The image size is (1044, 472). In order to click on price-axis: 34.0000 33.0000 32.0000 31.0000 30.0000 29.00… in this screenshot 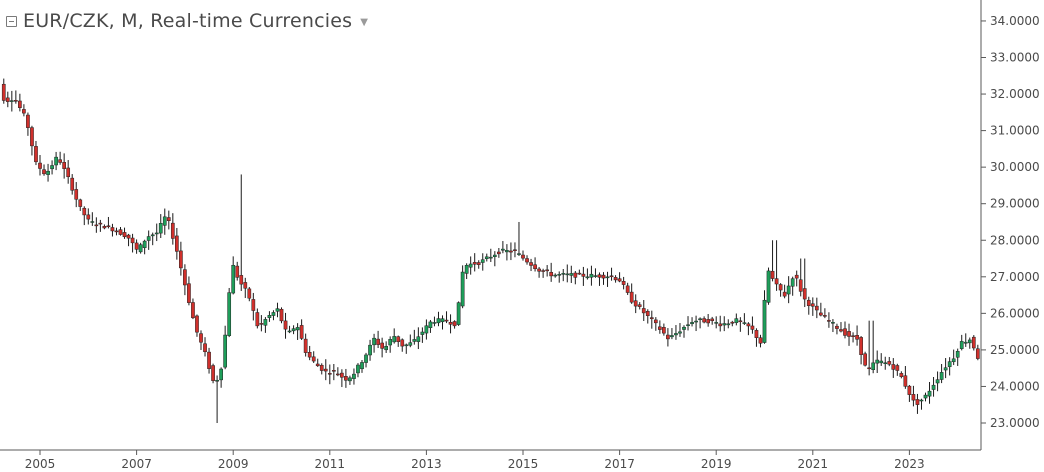, I will do `click(1010, 222)`.